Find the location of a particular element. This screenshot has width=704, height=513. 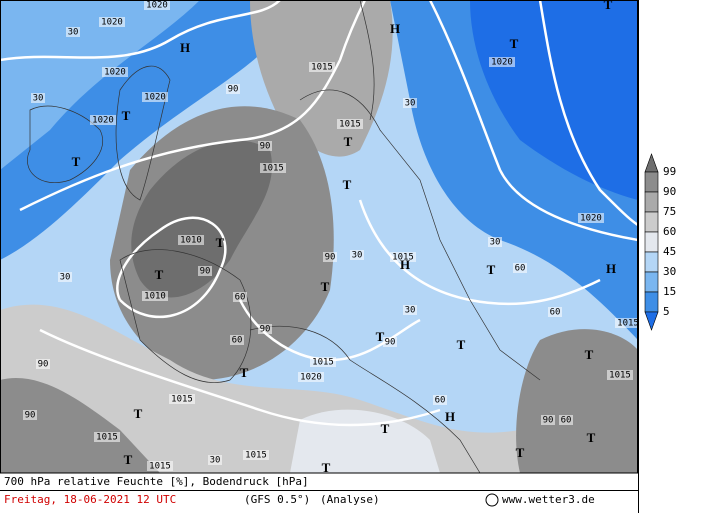

footer-run: (Analyse) is located at coordinates (350, 499).